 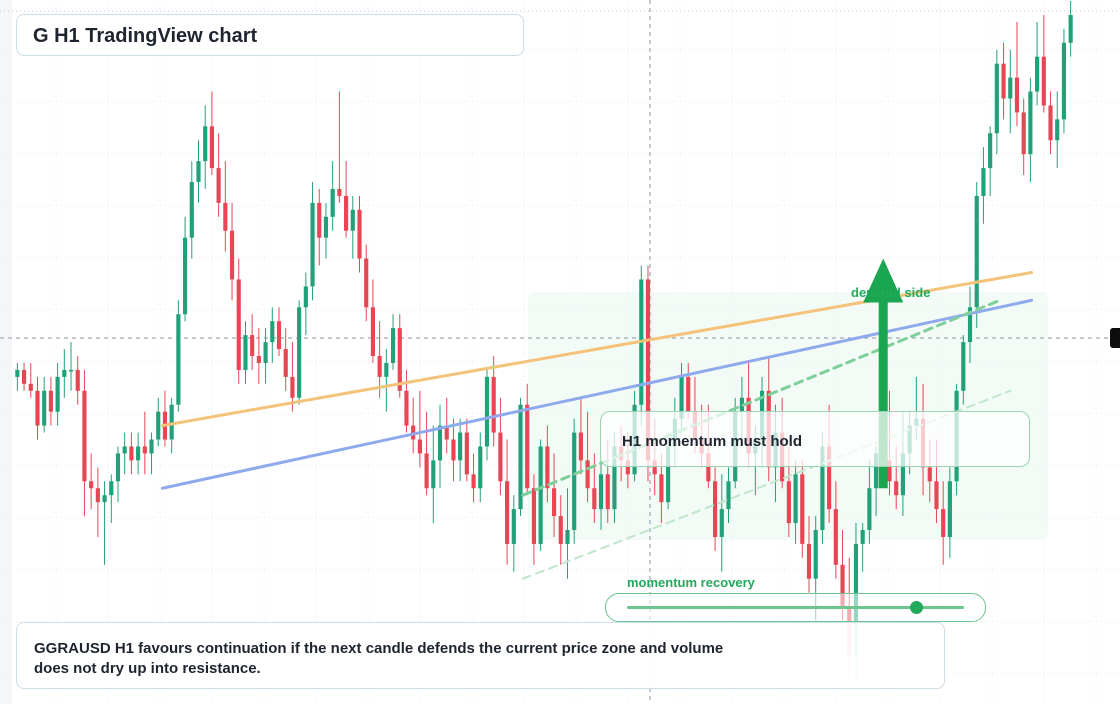 What do you see at coordinates (815, 439) in the screenshot?
I see `momentum-callout: H1 momentum must hold` at bounding box center [815, 439].